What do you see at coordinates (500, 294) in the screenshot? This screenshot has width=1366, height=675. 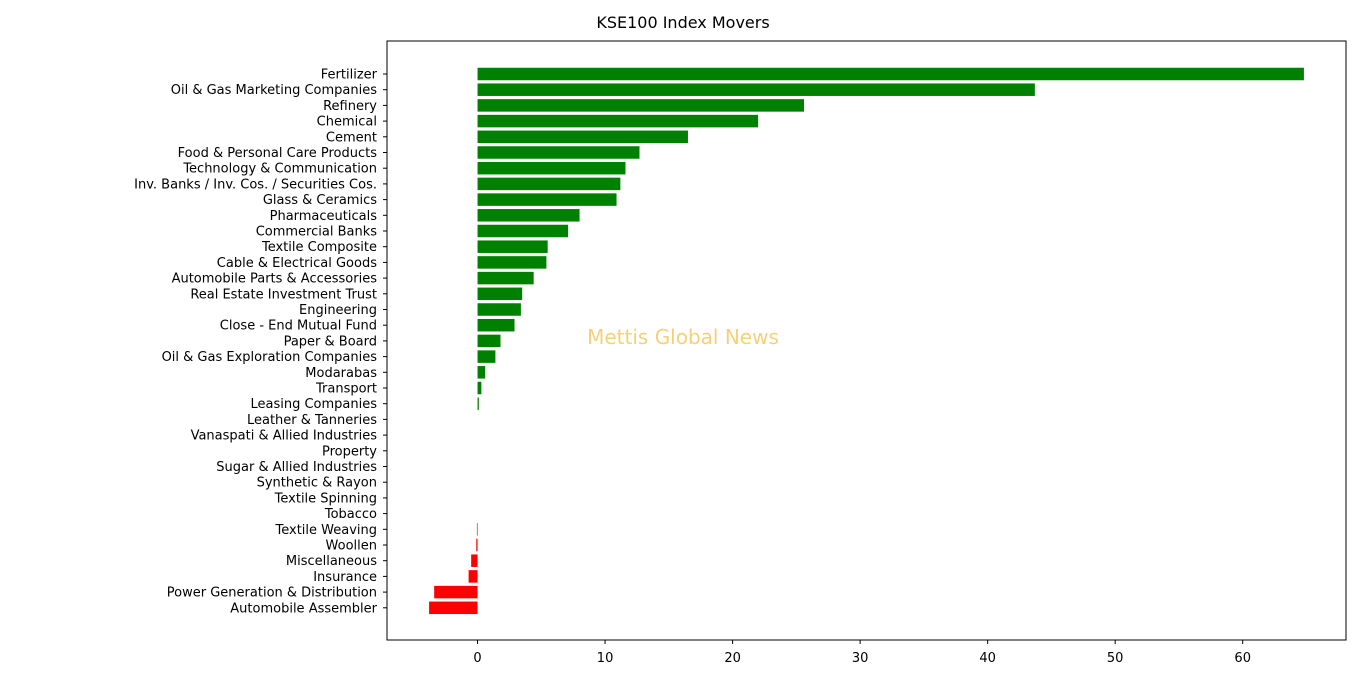 I see `bar-real-estate-investment-trust` at bounding box center [500, 294].